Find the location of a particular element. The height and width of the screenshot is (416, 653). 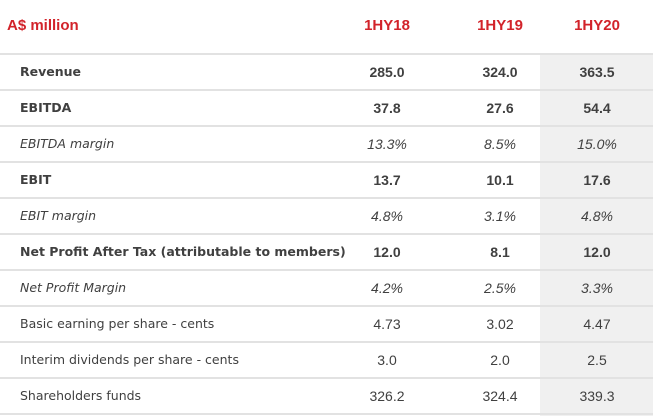

row-value: 3.0 is located at coordinates (387, 360).